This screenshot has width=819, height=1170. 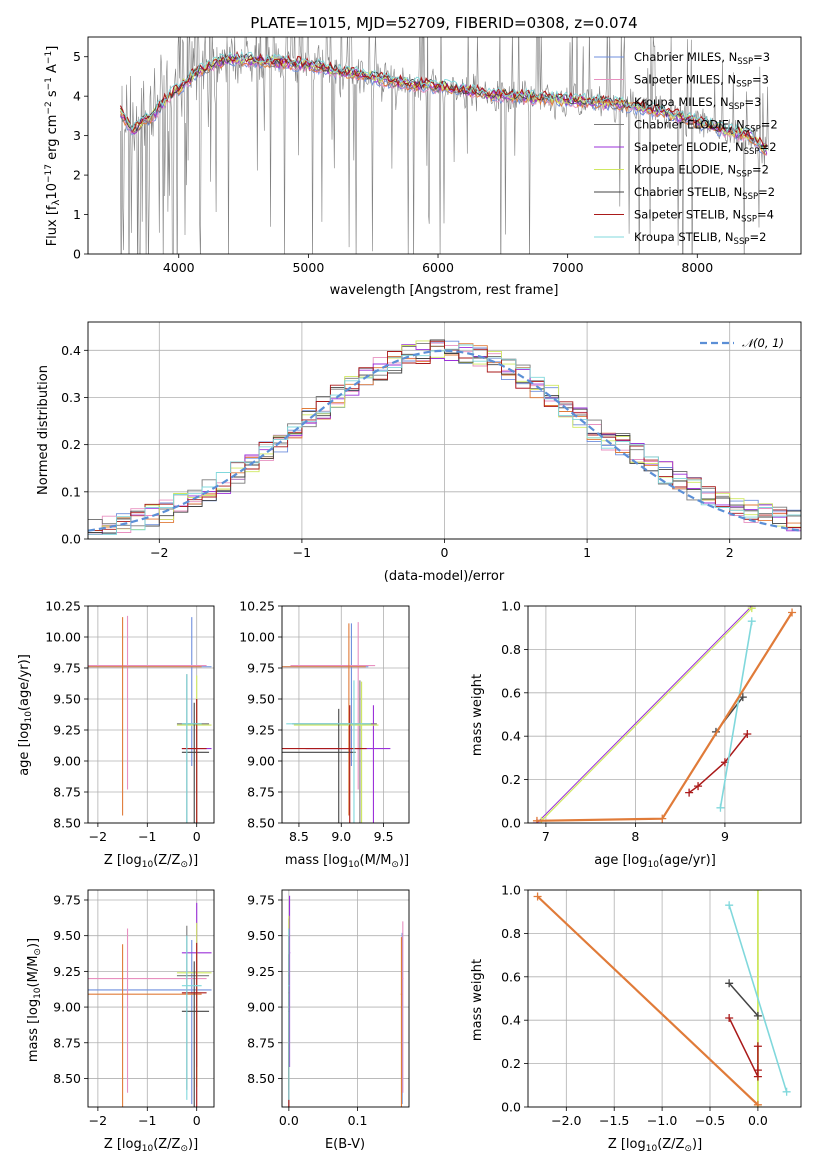 What do you see at coordinates (704, 216) in the screenshot?
I see `legend-entry-7: Salpeter STELIB, NSSP=4` at bounding box center [704, 216].